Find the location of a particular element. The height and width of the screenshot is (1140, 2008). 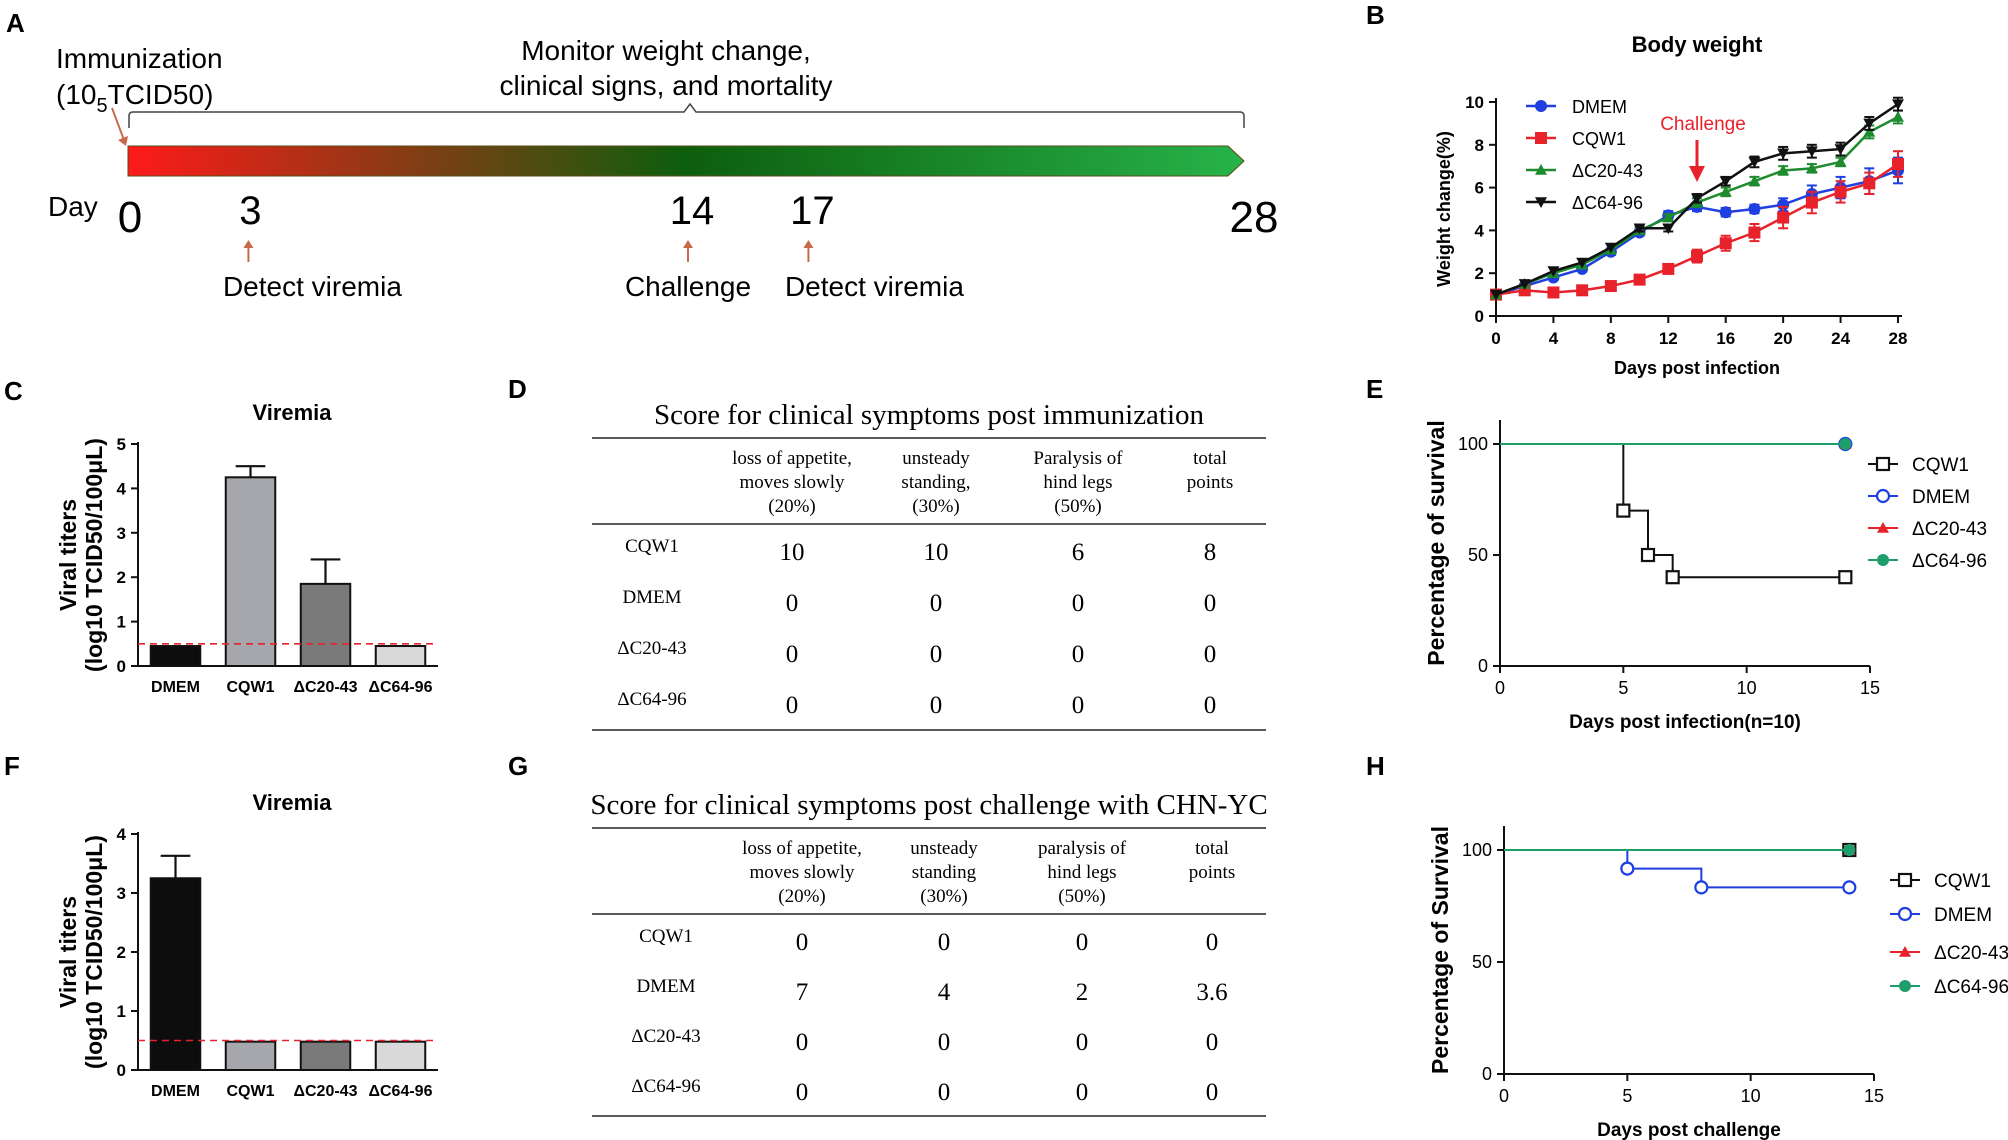

y-tick-label: 3 is located at coordinates (121, 893).